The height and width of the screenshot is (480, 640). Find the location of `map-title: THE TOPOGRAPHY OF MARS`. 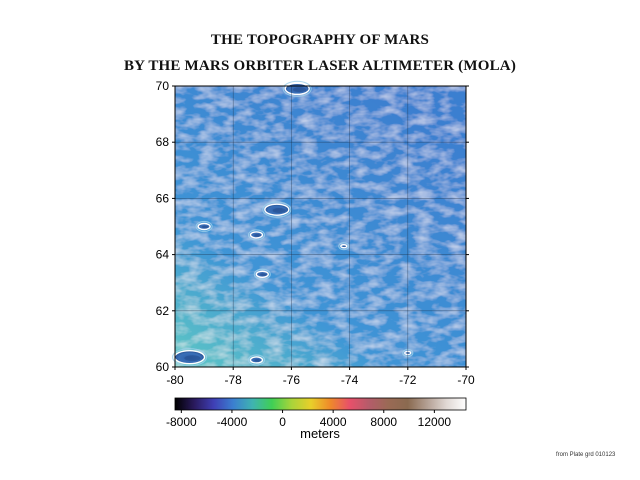

map-title: THE TOPOGRAPHY OF MARS is located at coordinates (320, 40).